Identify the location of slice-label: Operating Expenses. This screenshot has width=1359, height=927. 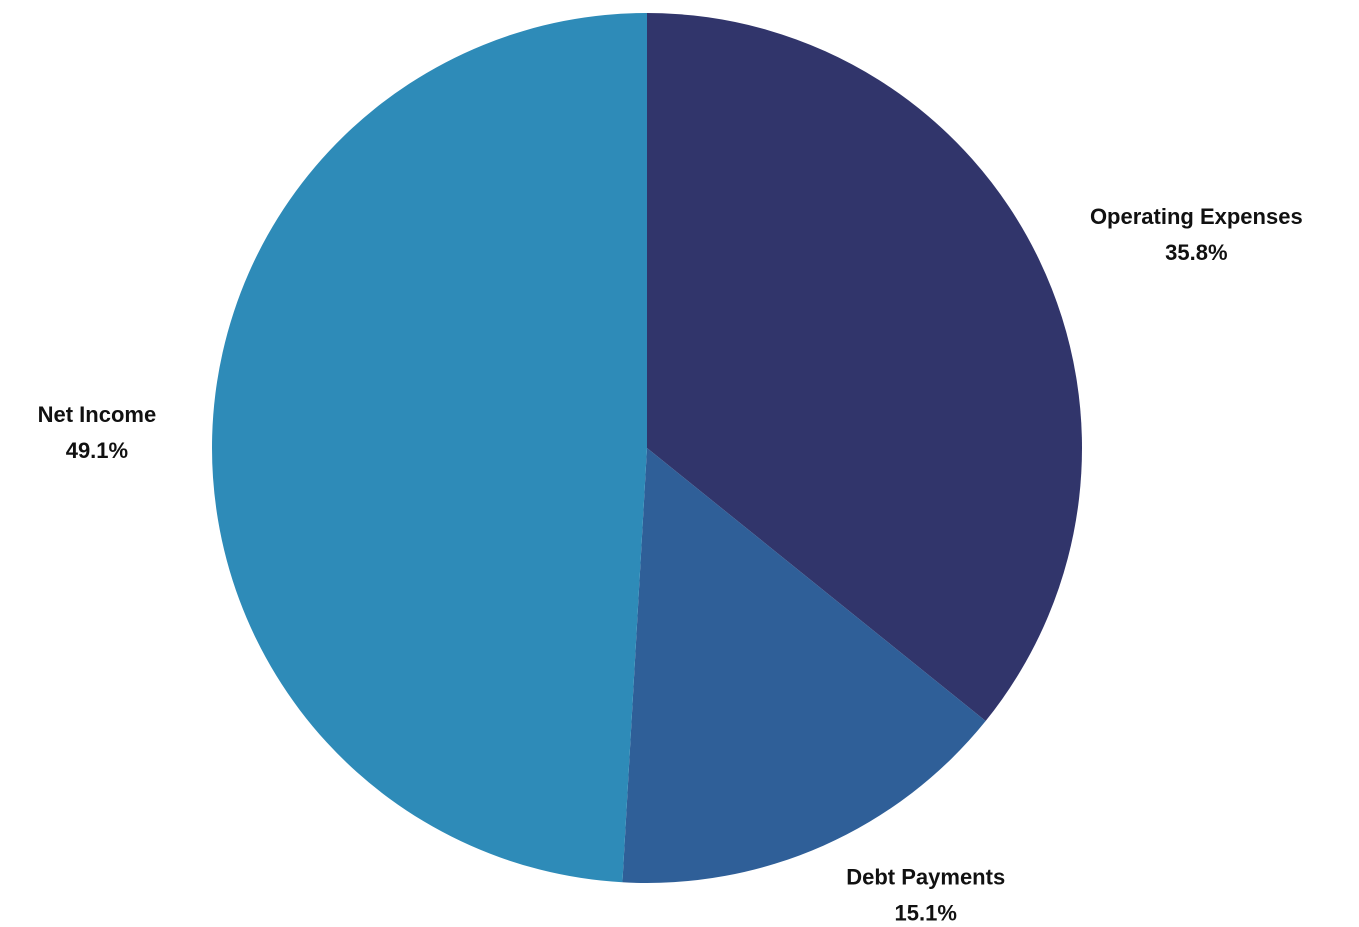
(1196, 216).